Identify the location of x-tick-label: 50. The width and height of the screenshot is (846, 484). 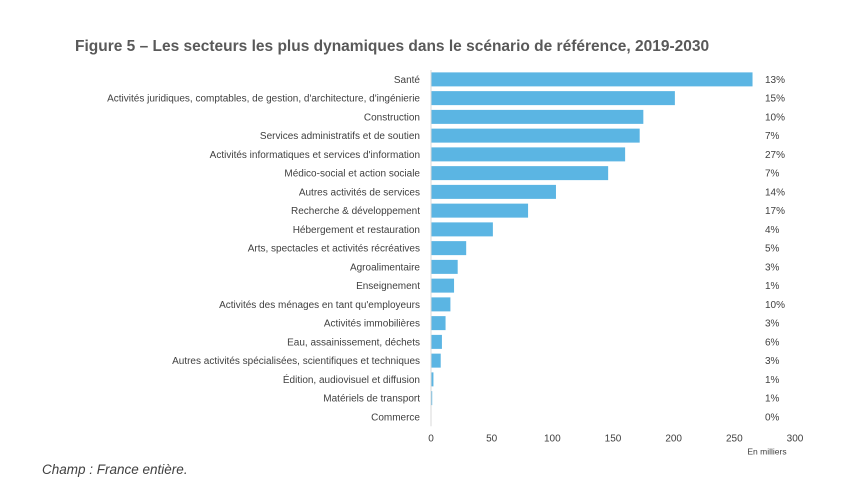
(492, 438).